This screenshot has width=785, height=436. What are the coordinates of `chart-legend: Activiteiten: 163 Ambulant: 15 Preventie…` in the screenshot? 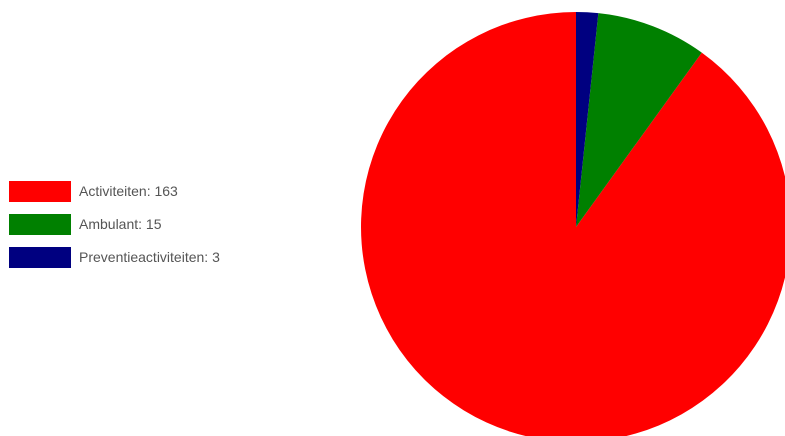 It's located at (159, 229).